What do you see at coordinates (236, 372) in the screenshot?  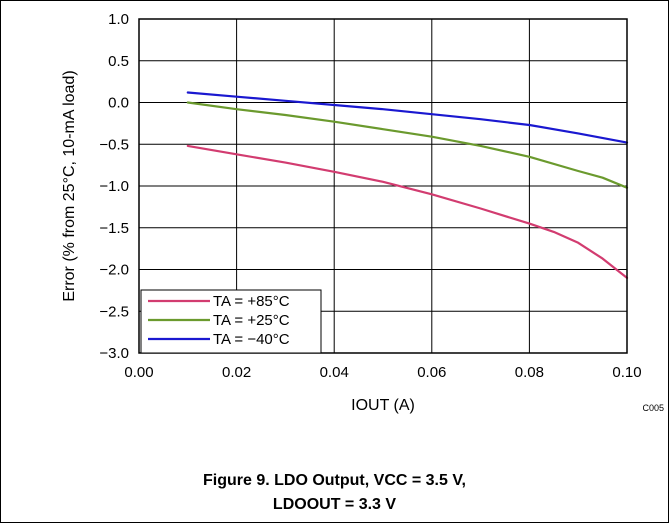 I see `x-tick-label: 0.02` at bounding box center [236, 372].